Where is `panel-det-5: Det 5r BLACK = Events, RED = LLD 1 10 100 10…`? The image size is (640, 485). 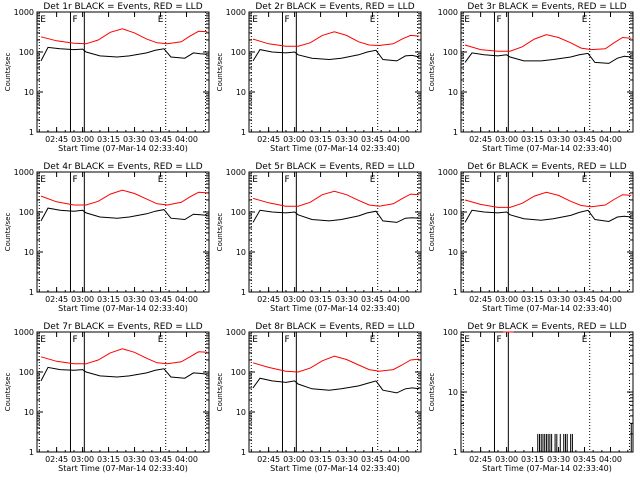
panel-det-5: Det 5r BLACK = Events, RED = LLD 1 10 100 10… is located at coordinates (319, 237).